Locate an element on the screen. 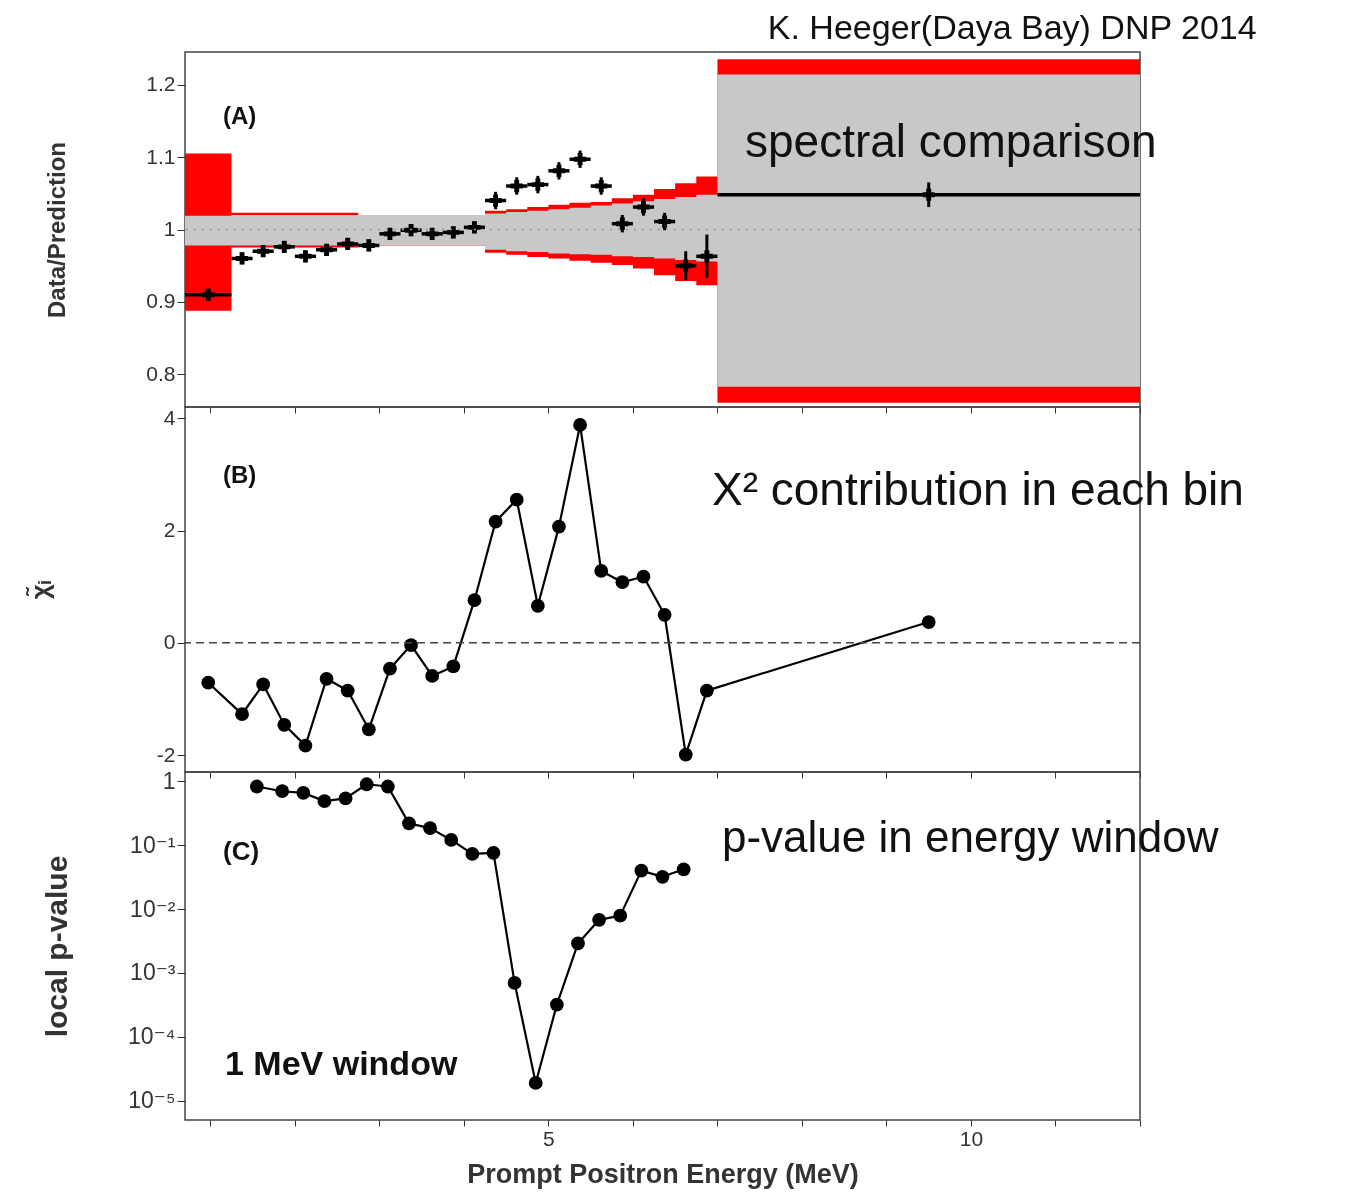  annotation: (C) is located at coordinates (241, 851).